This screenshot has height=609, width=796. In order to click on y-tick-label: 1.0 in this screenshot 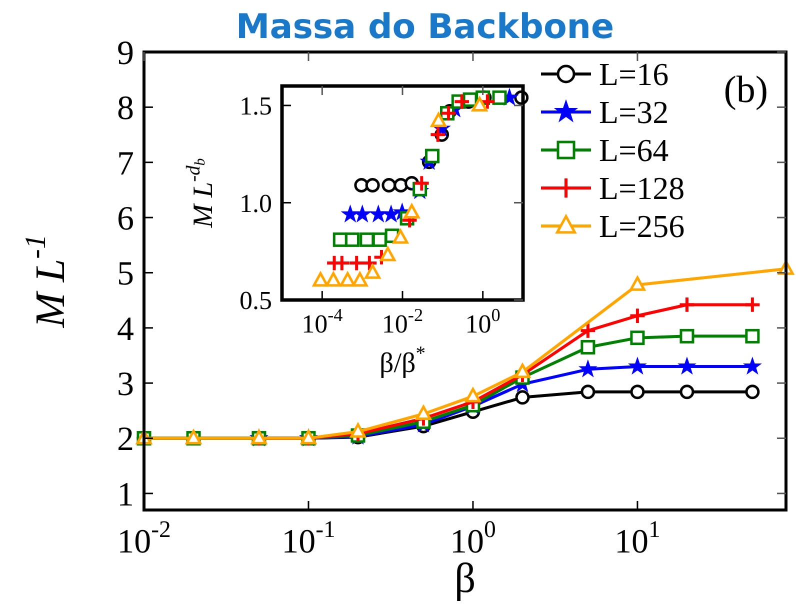, I will do `click(256, 203)`.